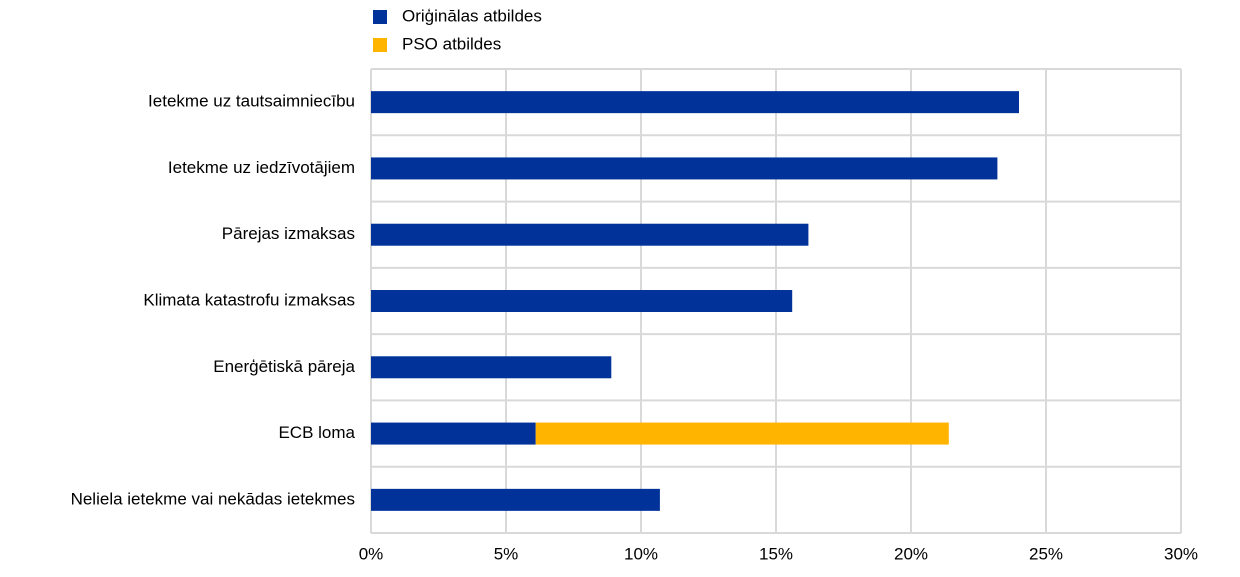 This screenshot has width=1240, height=577. Describe the element at coordinates (472, 15) in the screenshot. I see `legend-label: Oriģinālas atbildes` at that location.